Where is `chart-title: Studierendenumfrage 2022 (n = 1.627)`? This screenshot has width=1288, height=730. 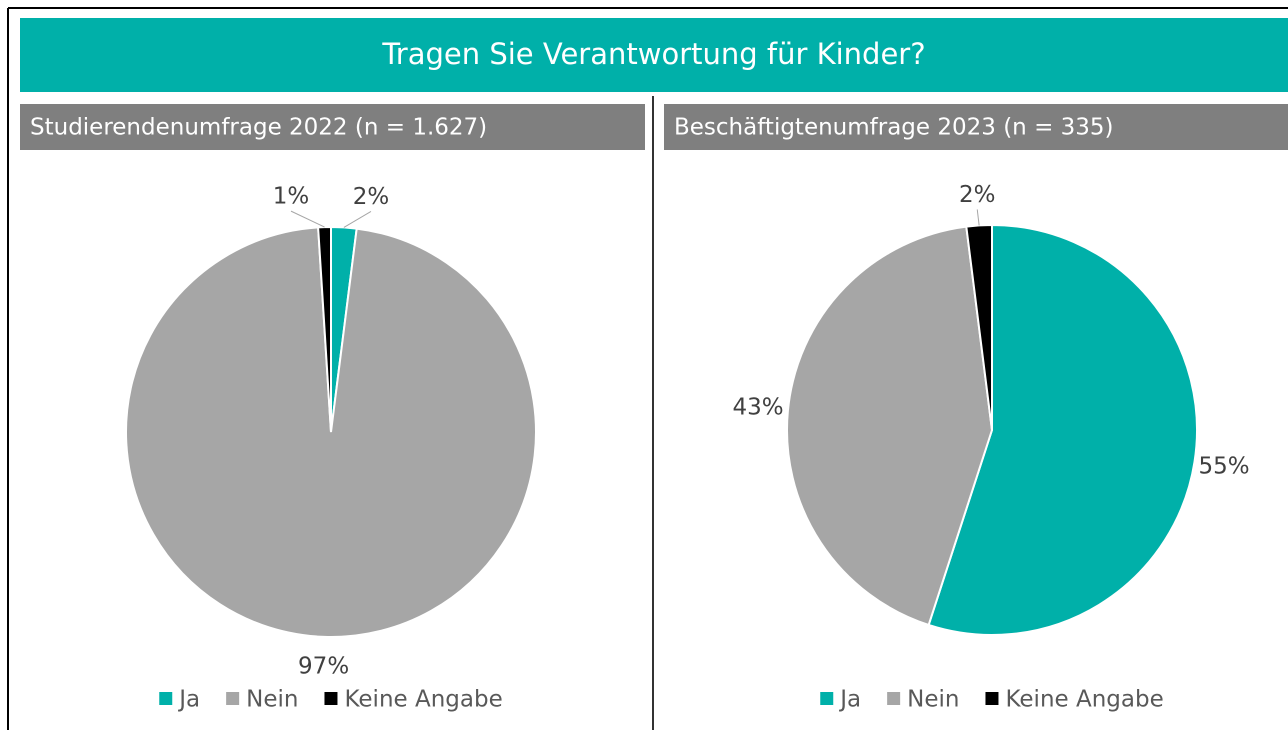
chart-title: Studierendenumfrage 2022 (n = 1.627) is located at coordinates (258, 128).